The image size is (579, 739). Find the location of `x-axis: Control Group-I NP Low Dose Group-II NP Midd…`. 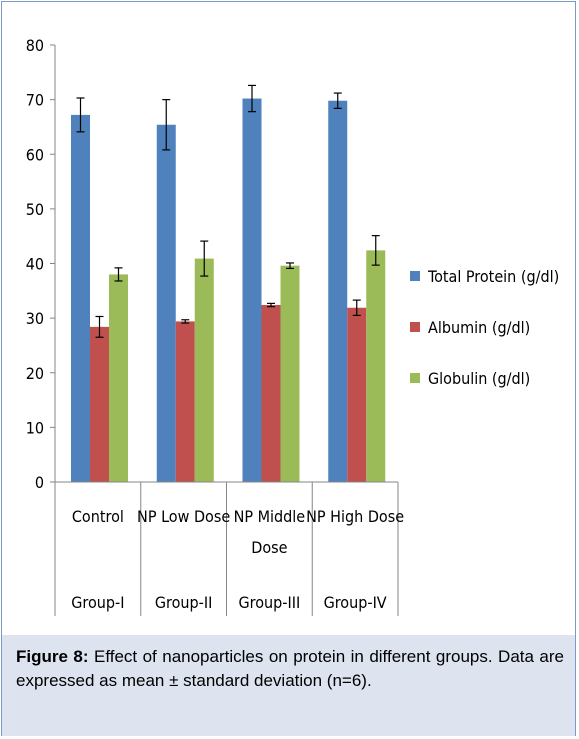

x-axis: Control Group-I NP Low Dose Group-II NP Midd… is located at coordinates (229, 548).